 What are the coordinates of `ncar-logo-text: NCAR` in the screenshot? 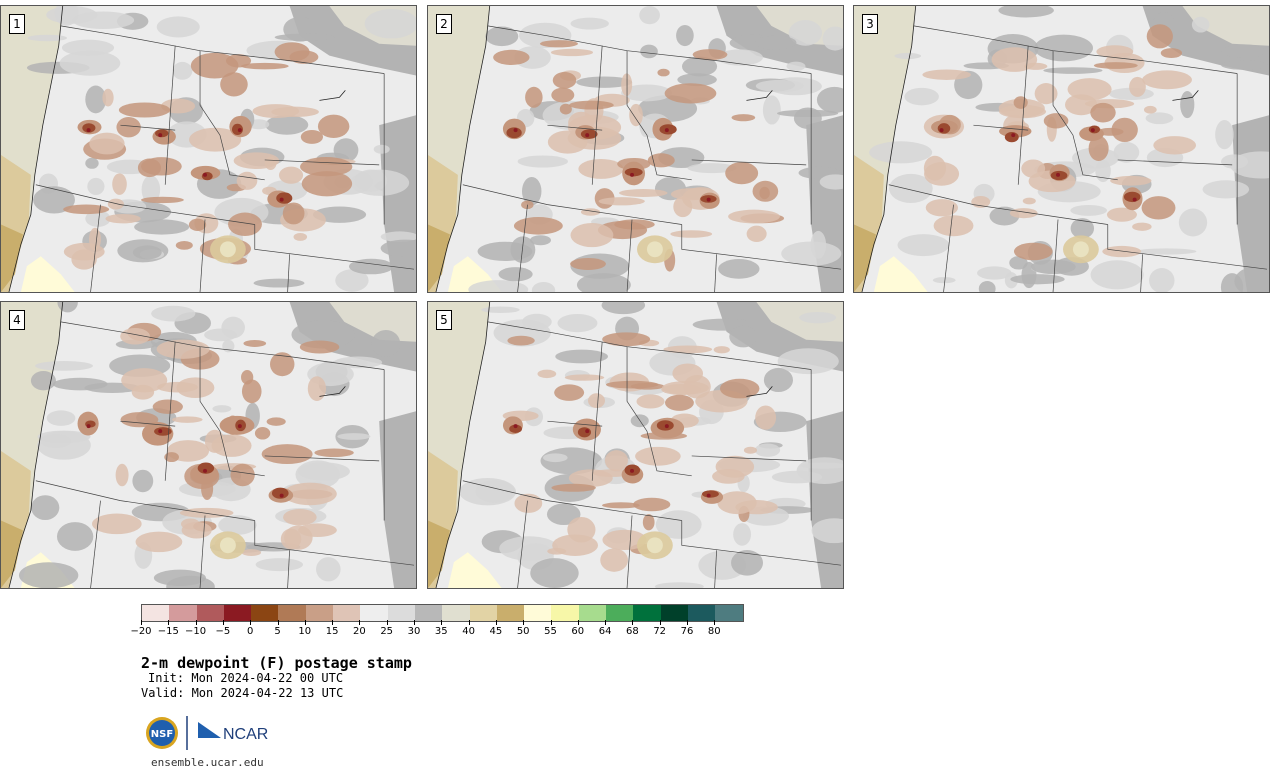 It's located at (245, 734).